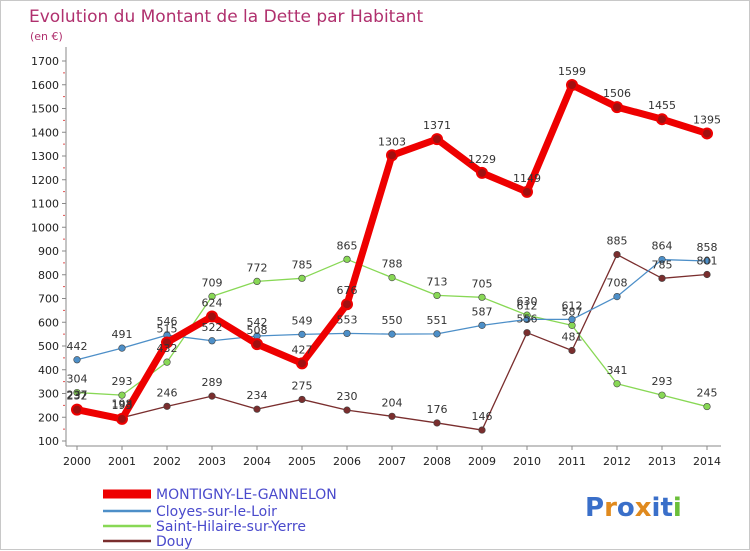  Describe the element at coordinates (212, 382) in the screenshot. I see `data-label-3: 289` at that location.